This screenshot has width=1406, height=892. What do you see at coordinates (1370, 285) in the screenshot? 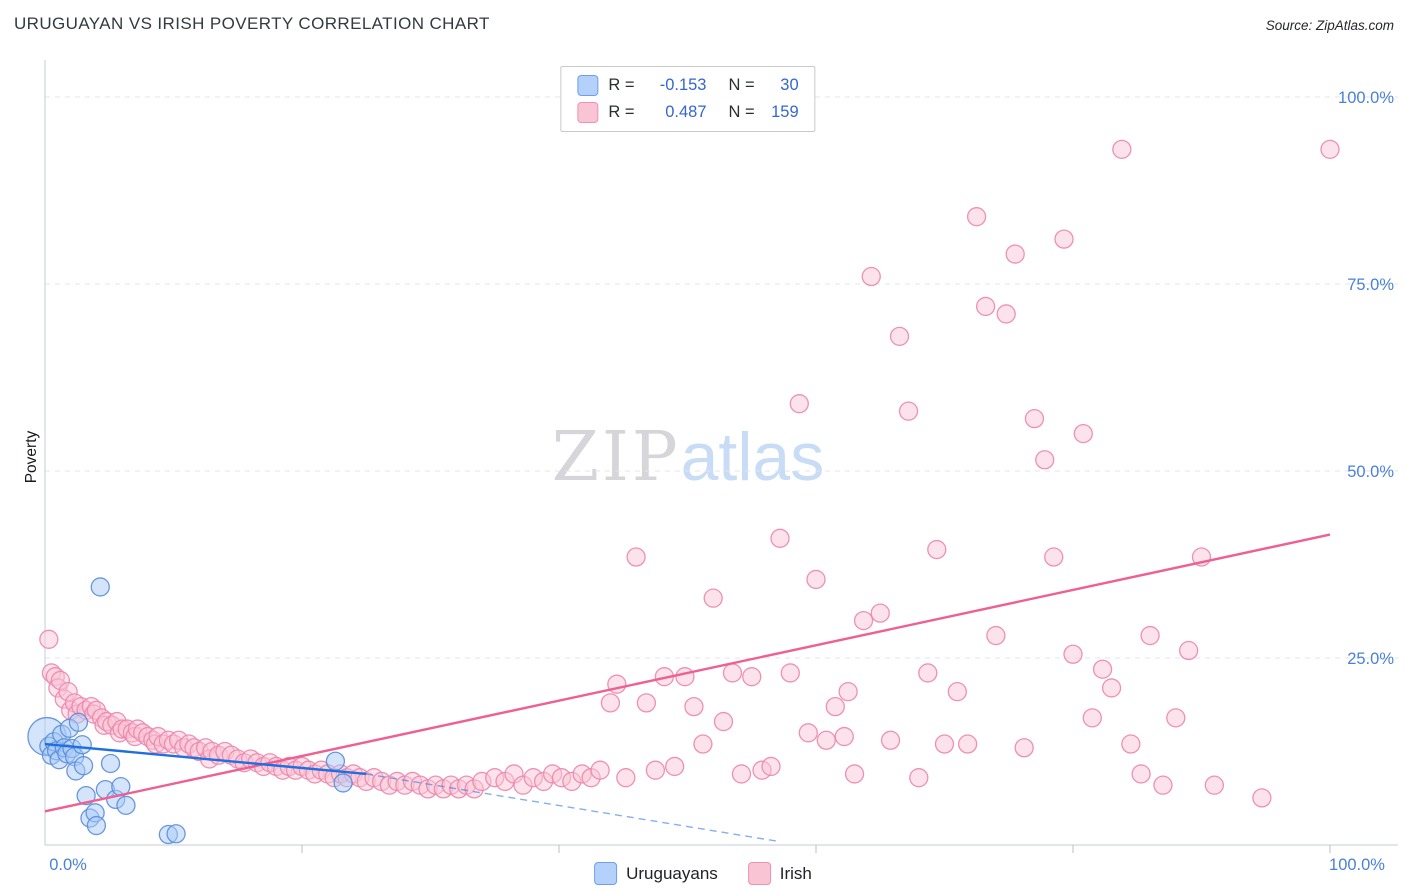
I see `y-axis-tick-label: 75.0%` at bounding box center [1370, 285].